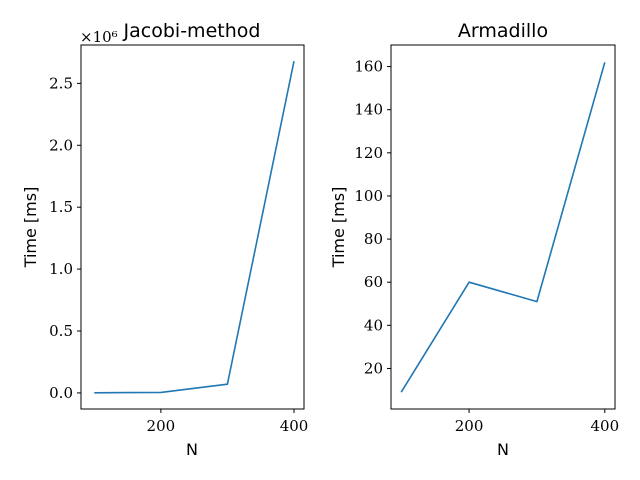 The image size is (640, 480). What do you see at coordinates (61, 83) in the screenshot?
I see `y-tick-label: 2.5` at bounding box center [61, 83].